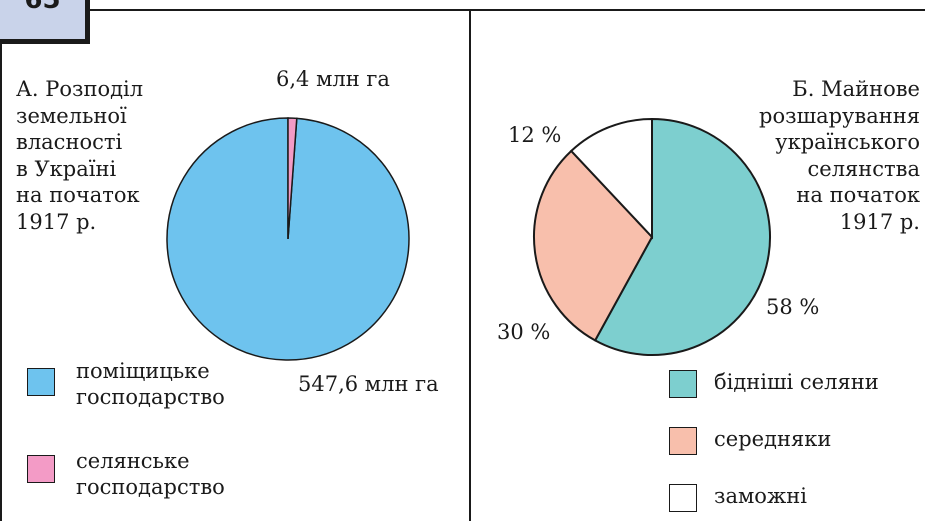  Describe the element at coordinates (42, 7) in the screenshot. I see `page-number: 65` at that location.